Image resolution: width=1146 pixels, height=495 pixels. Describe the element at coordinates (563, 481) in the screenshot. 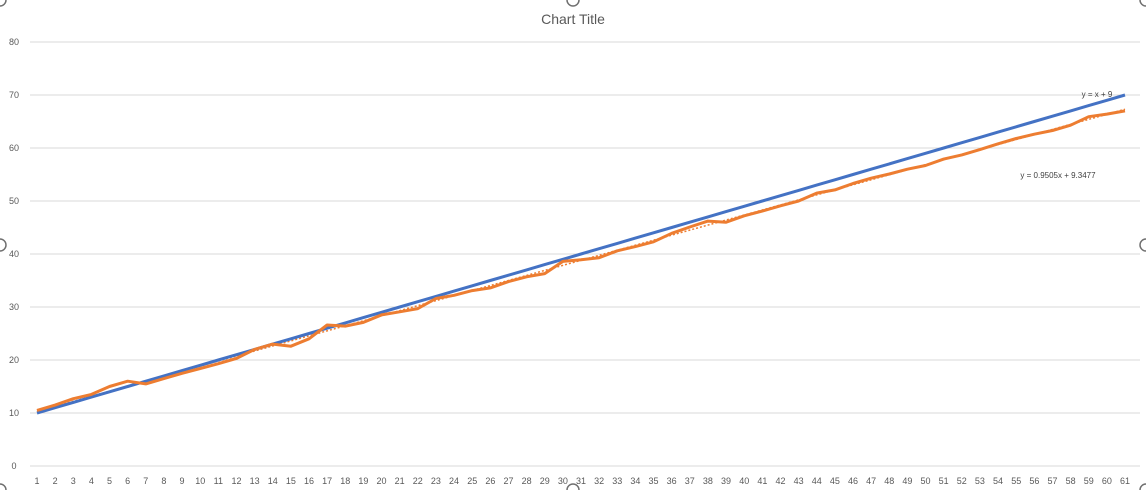

I see `x-tick-label: 30` at that location.